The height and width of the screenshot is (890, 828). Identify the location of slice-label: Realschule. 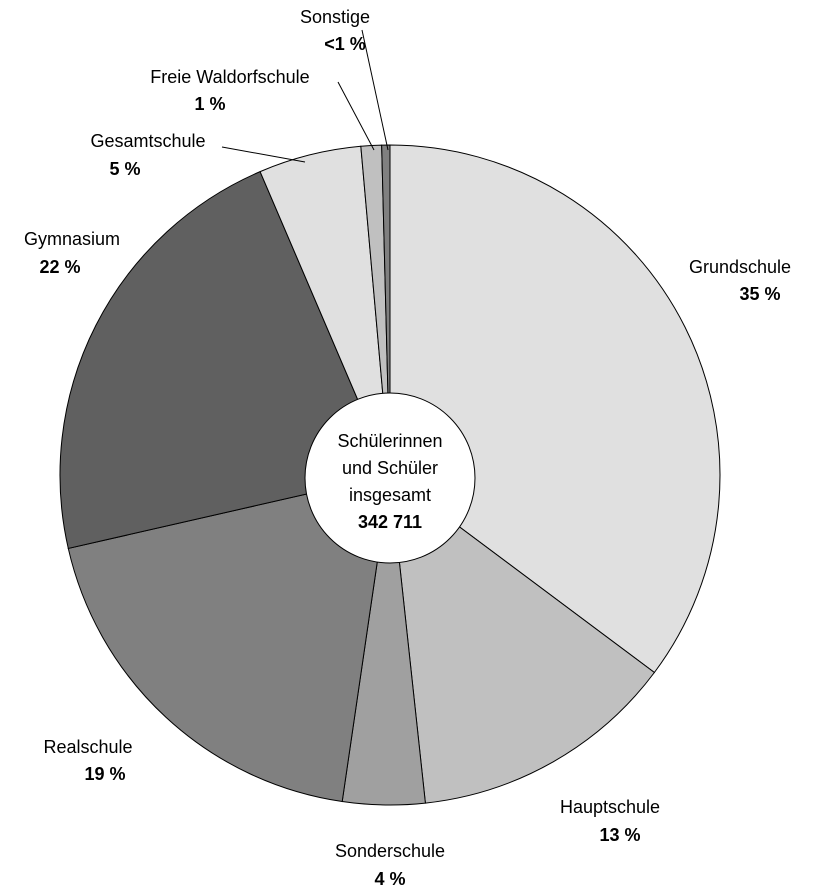
(87, 747).